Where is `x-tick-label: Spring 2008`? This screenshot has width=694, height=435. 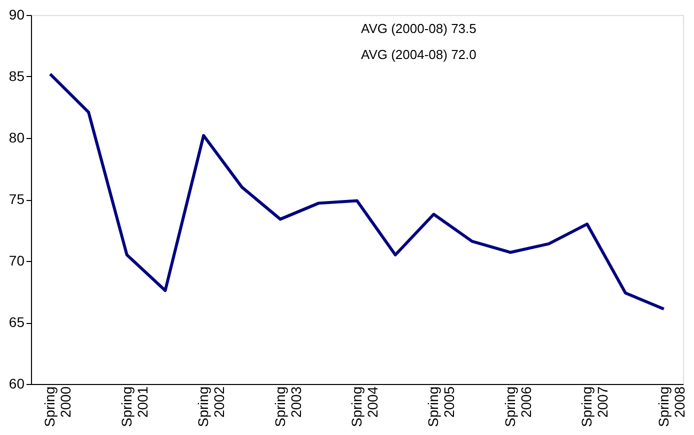
x-tick-label: Spring 2008 is located at coordinates (671, 406).